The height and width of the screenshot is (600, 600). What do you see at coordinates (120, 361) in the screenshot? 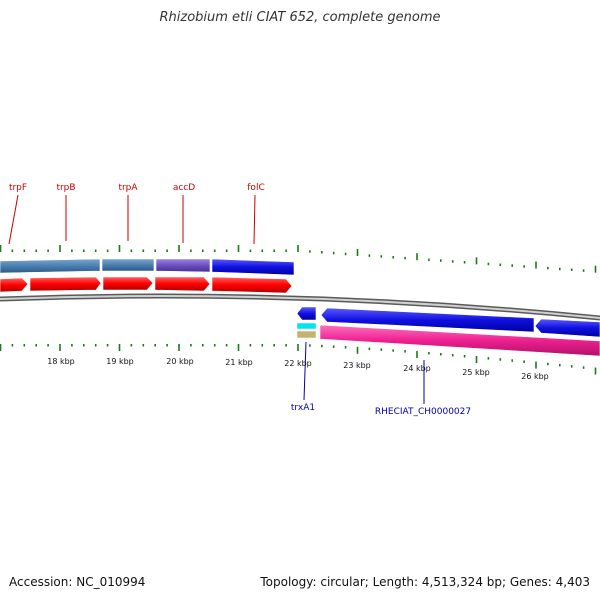
I see `scale-label: 19 kbp` at bounding box center [120, 361].